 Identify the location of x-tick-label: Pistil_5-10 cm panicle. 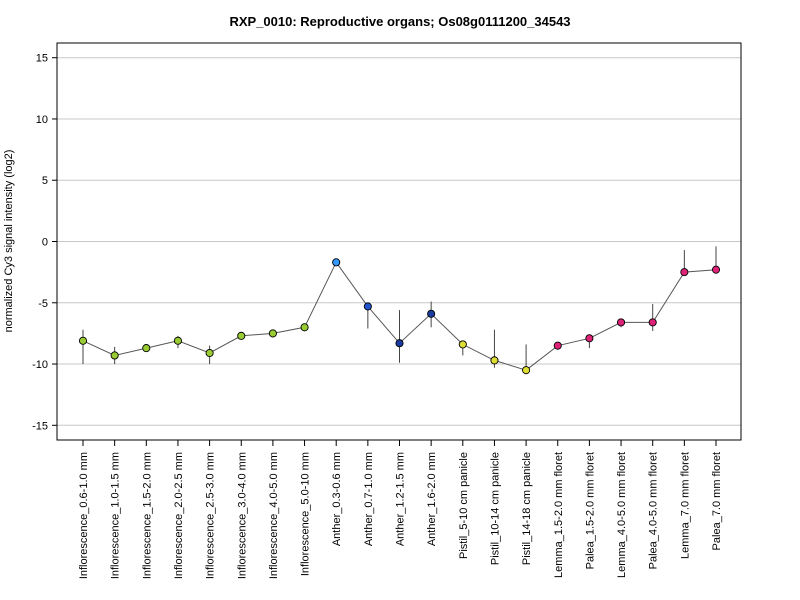
(464, 505).